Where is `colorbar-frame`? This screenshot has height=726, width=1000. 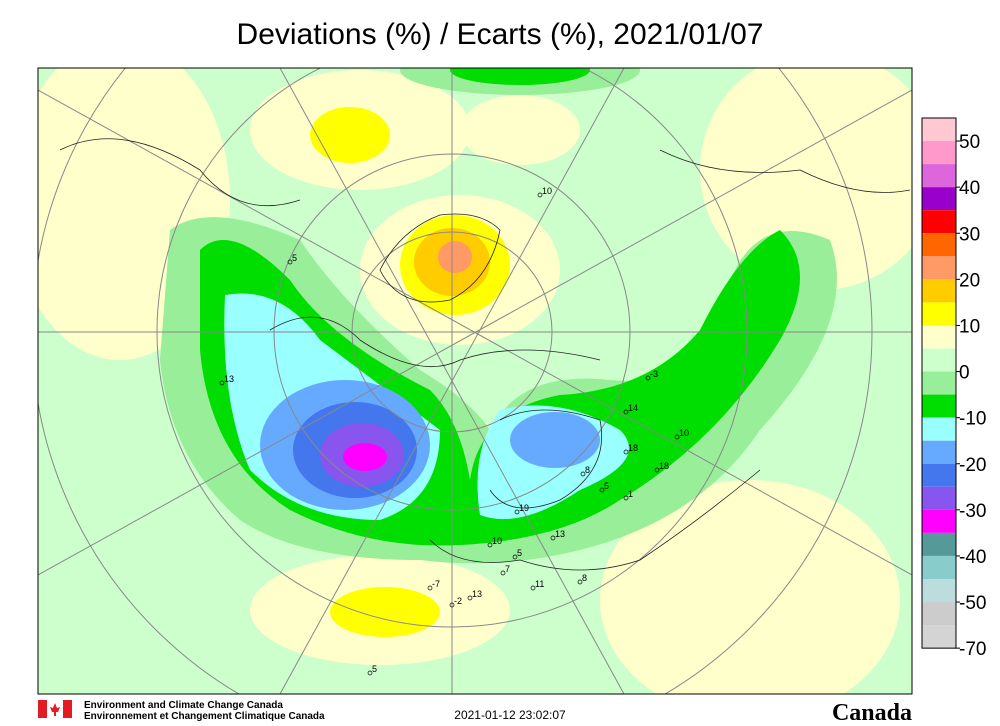 colorbar-frame is located at coordinates (939, 383).